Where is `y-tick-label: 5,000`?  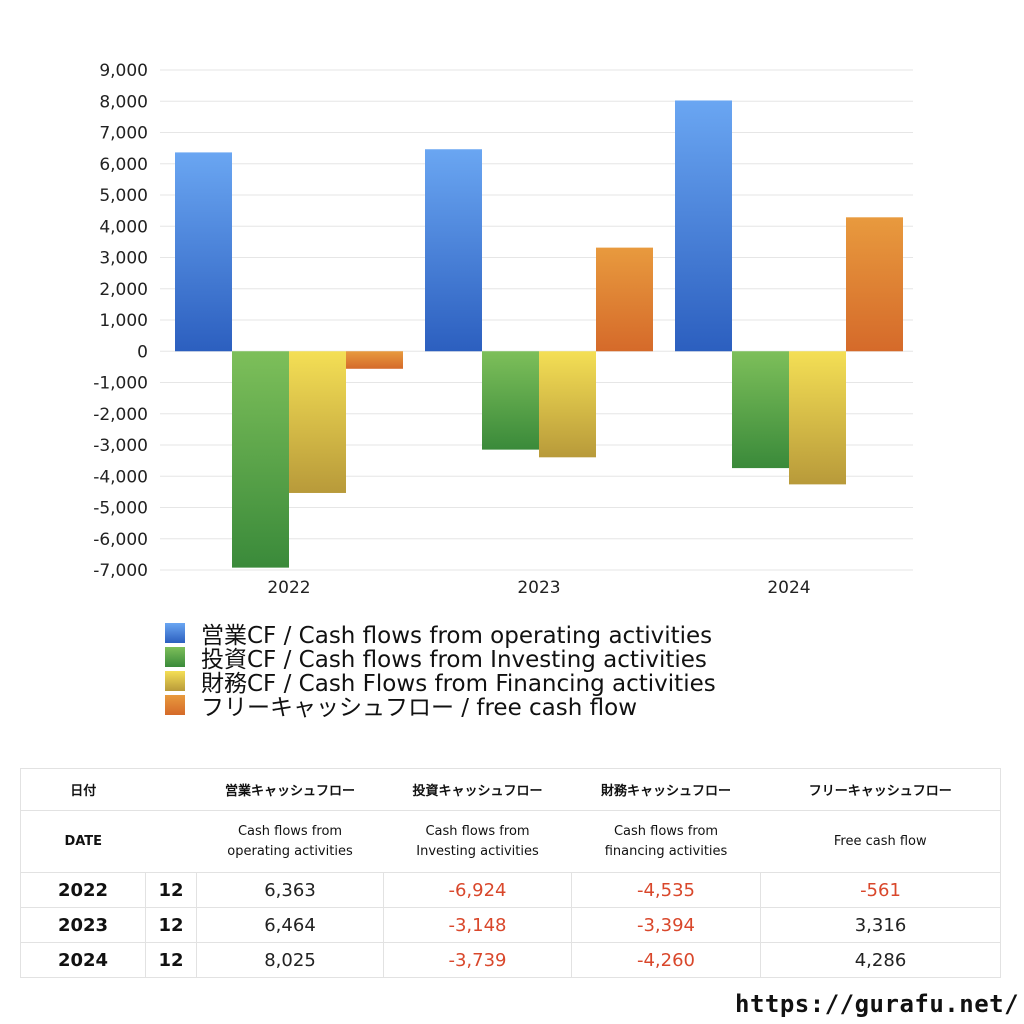 y-tick-label: 5,000 is located at coordinates (123, 196).